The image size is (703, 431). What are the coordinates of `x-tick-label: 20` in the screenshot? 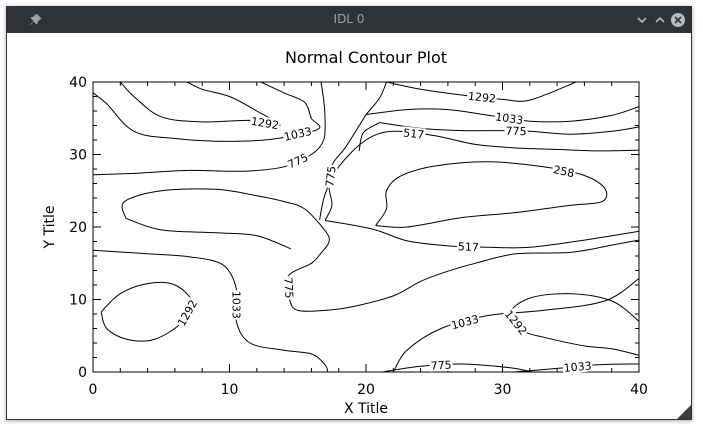 It's located at (366, 390).